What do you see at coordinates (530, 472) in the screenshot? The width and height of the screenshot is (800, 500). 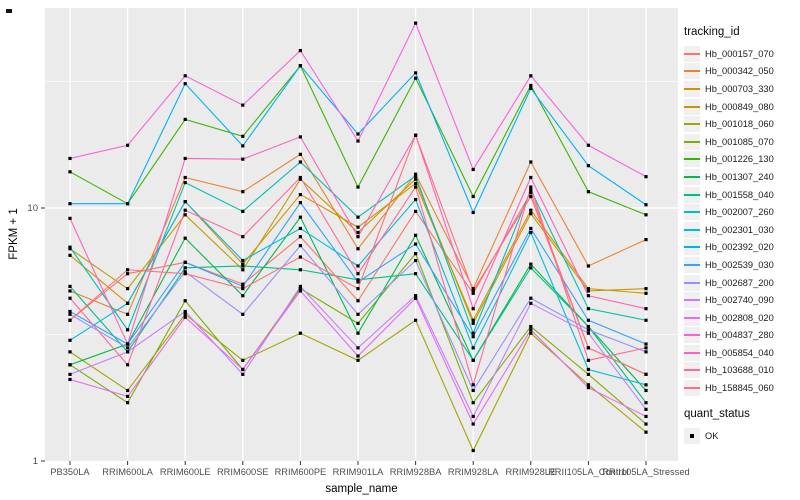 I see `x-tick-label: RRIM928LE` at bounding box center [530, 472].